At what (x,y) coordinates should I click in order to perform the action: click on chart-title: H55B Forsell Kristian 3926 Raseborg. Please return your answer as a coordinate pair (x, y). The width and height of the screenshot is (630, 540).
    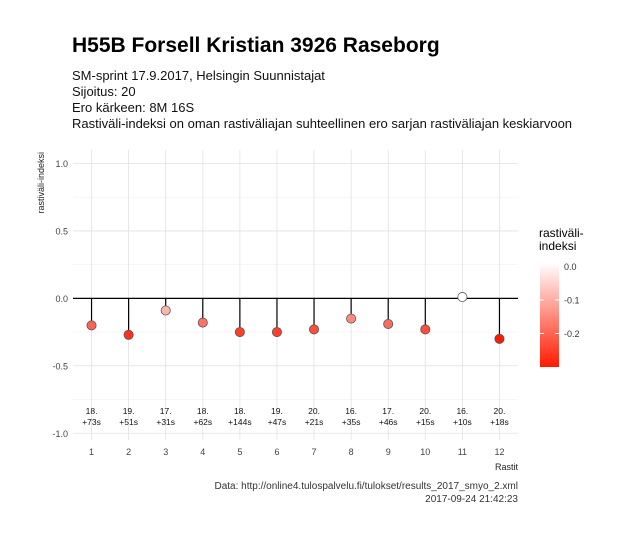
    Looking at the image, I should click on (256, 45).